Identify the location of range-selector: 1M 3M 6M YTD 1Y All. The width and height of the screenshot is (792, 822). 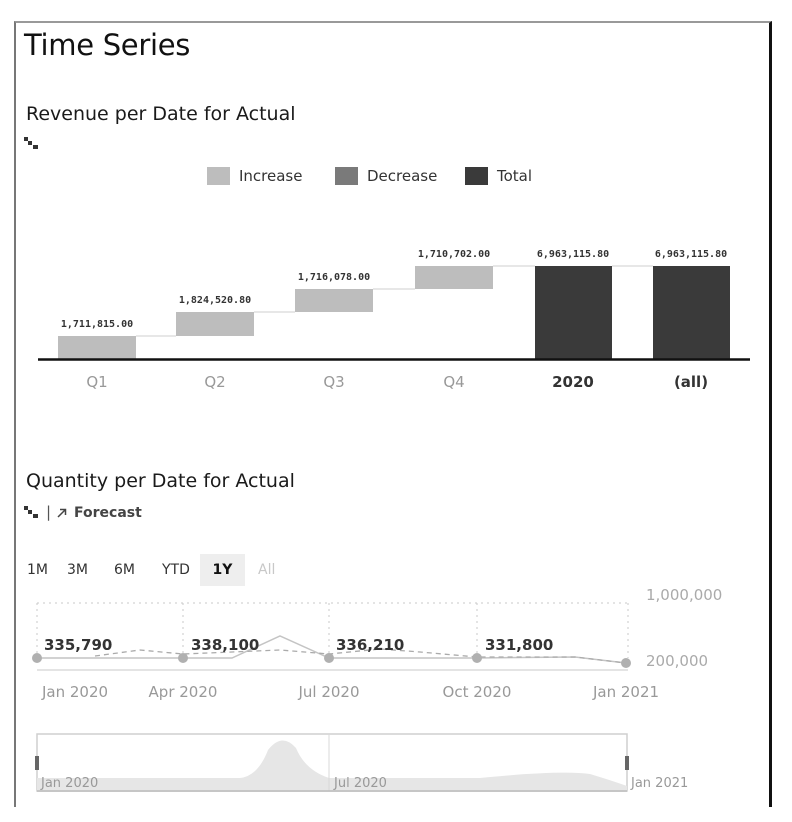
(154, 570).